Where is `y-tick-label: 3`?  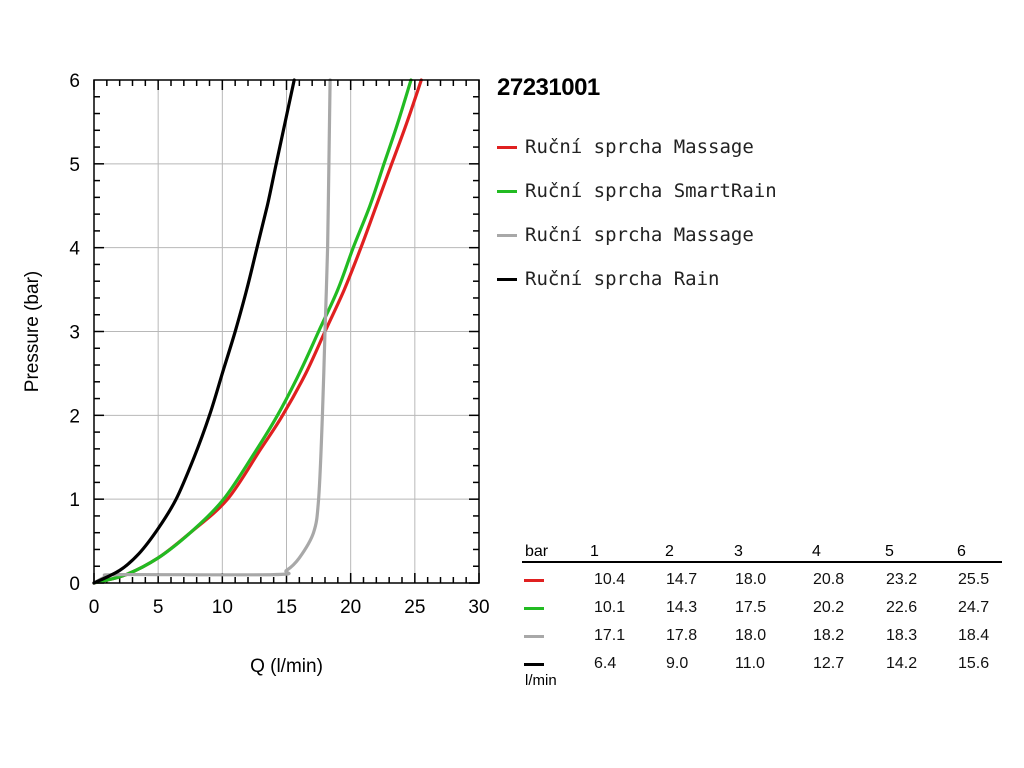 y-tick-label: 3 is located at coordinates (74, 333).